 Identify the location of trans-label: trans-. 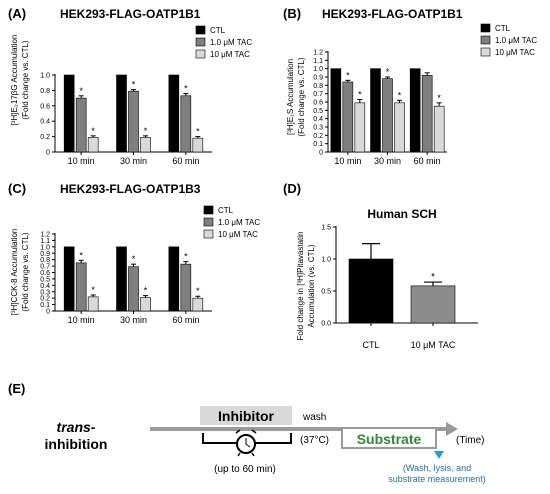
(76, 427).